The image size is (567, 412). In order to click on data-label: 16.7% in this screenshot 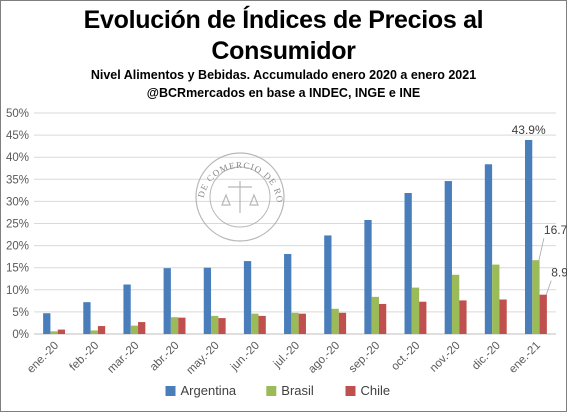, I will do `click(555, 230)`.